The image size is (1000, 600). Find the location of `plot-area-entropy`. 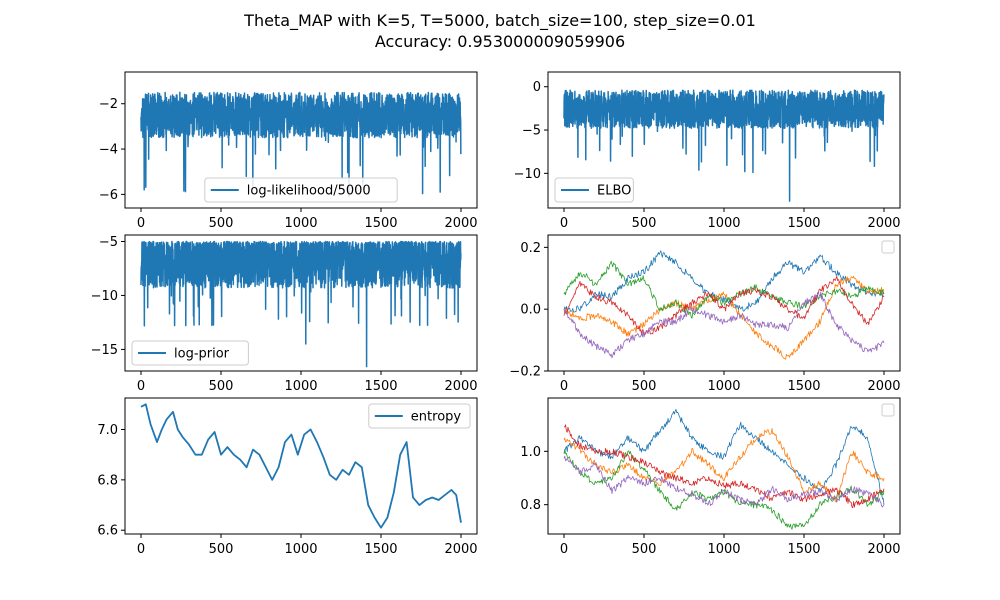

plot-area-entropy is located at coordinates (301, 466).